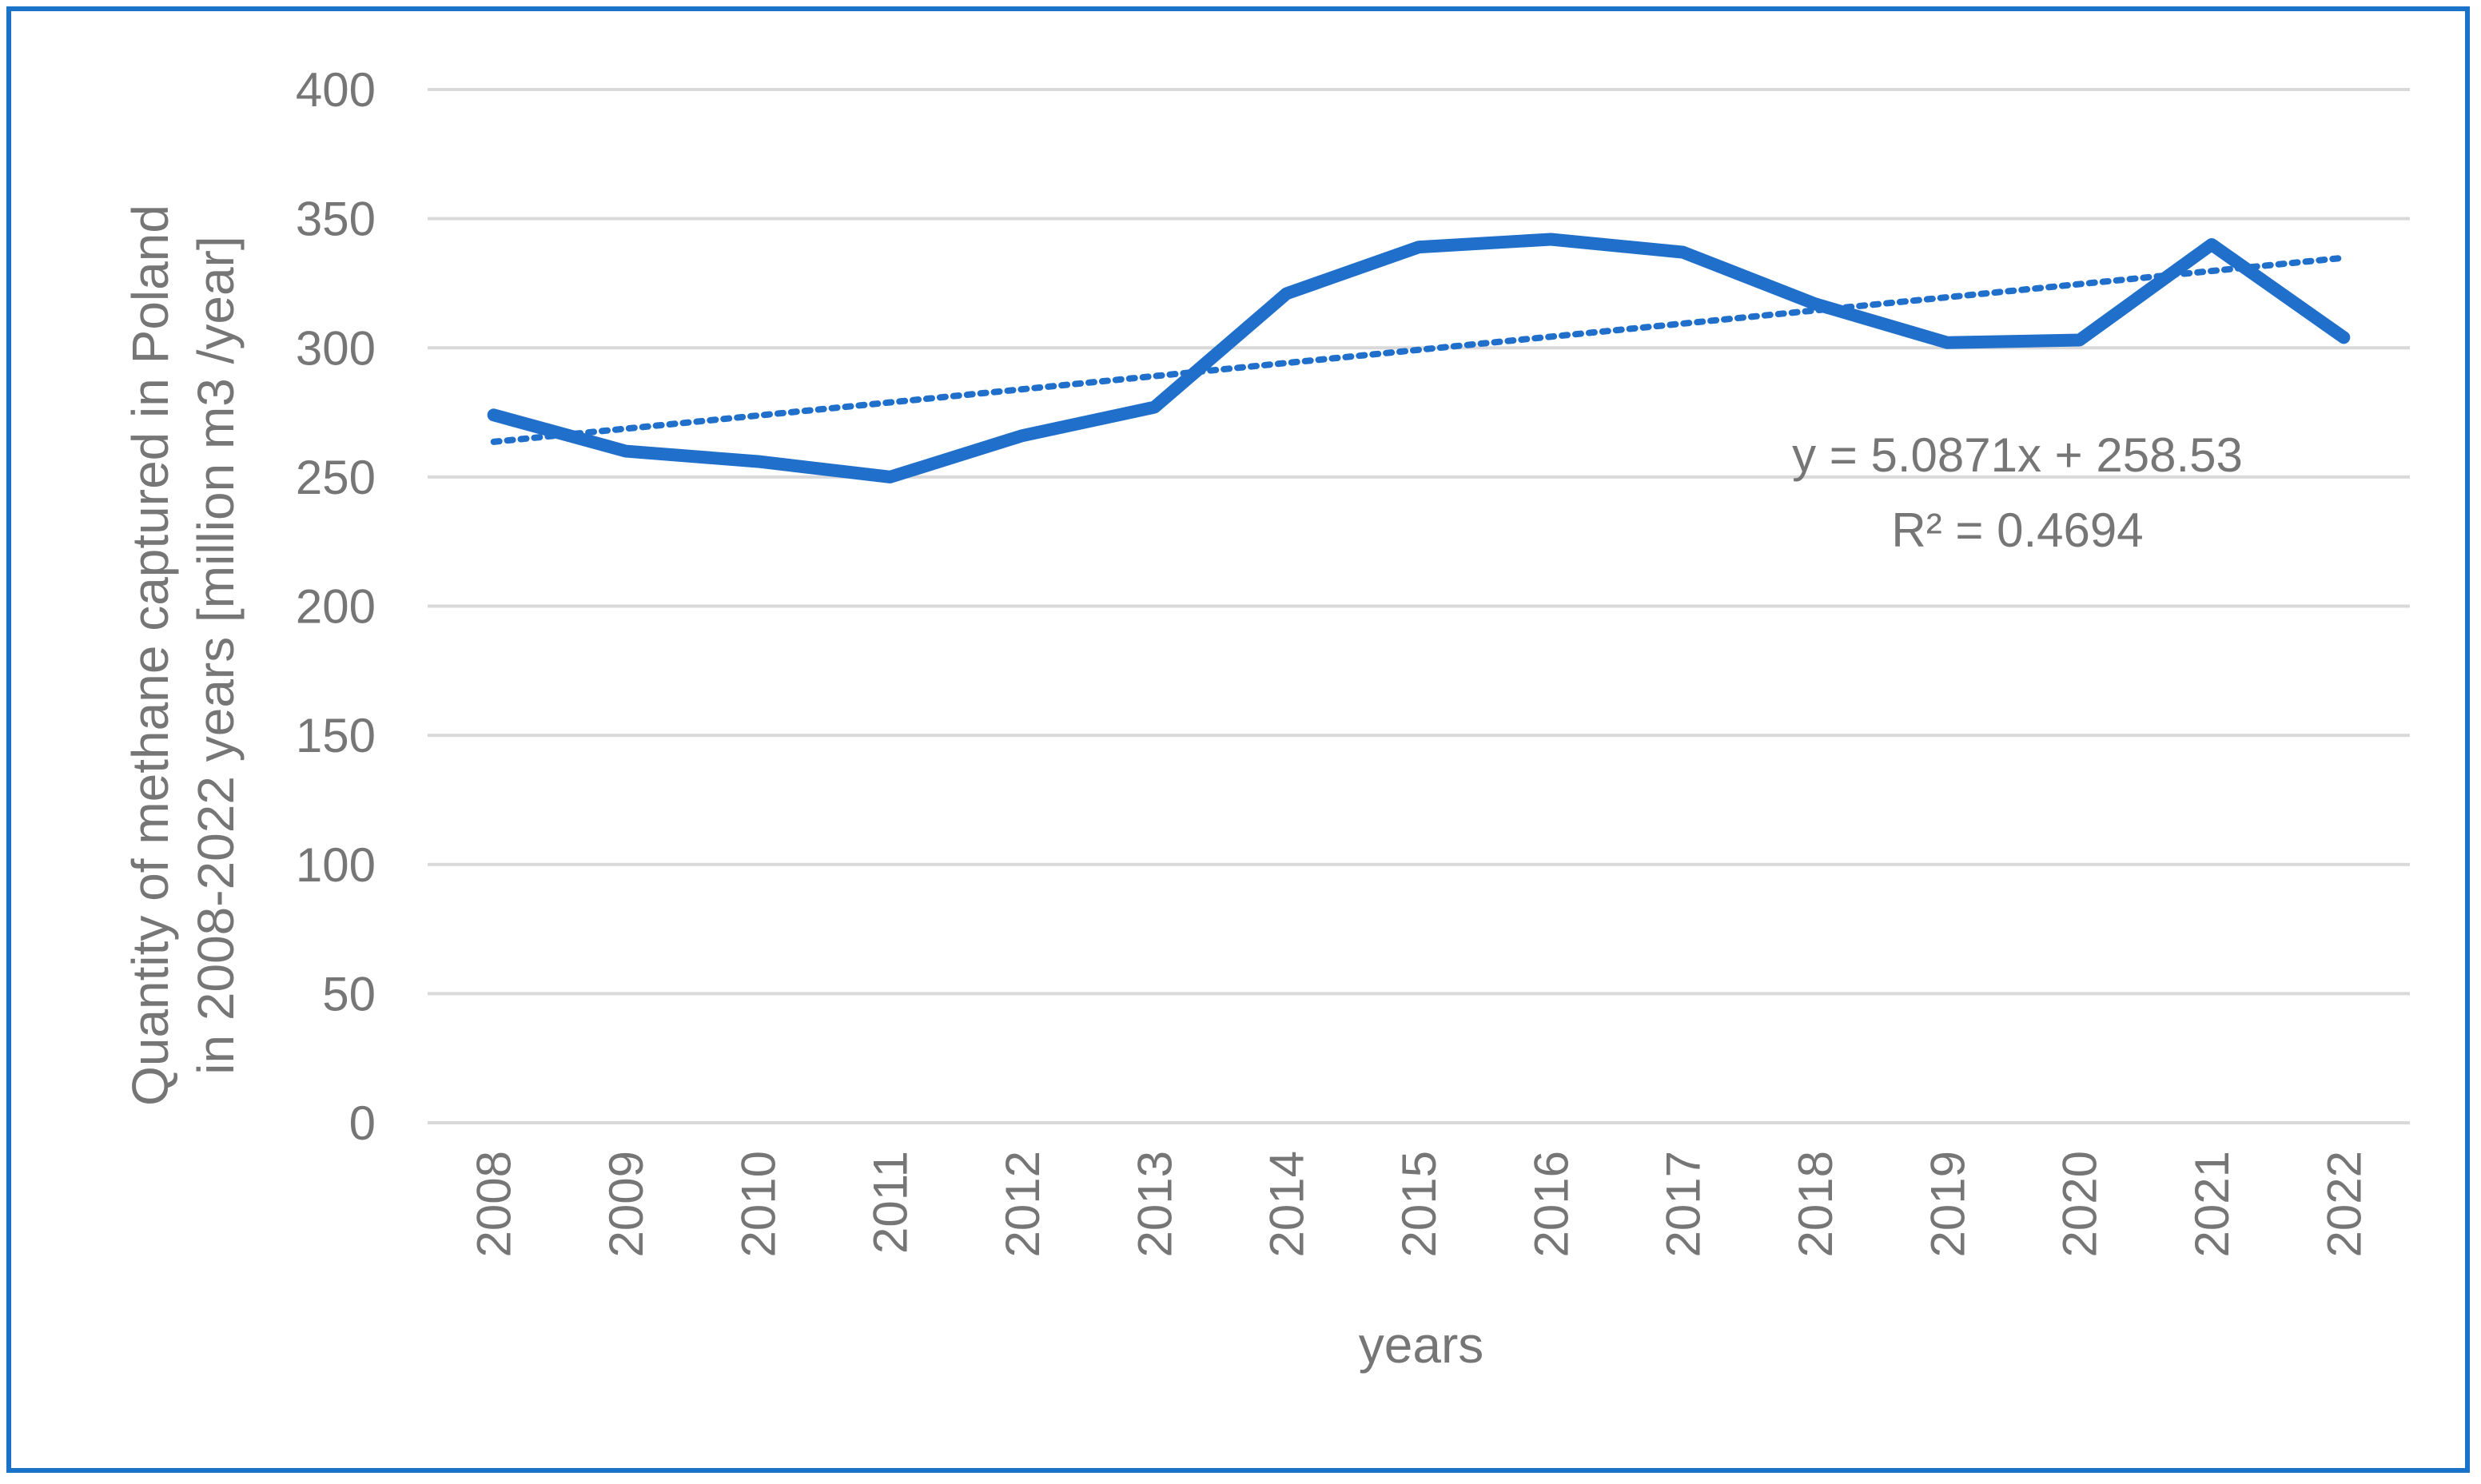 This screenshot has width=2481, height=1484. I want to click on x-tick-label: 2021, so click(2212, 1204).